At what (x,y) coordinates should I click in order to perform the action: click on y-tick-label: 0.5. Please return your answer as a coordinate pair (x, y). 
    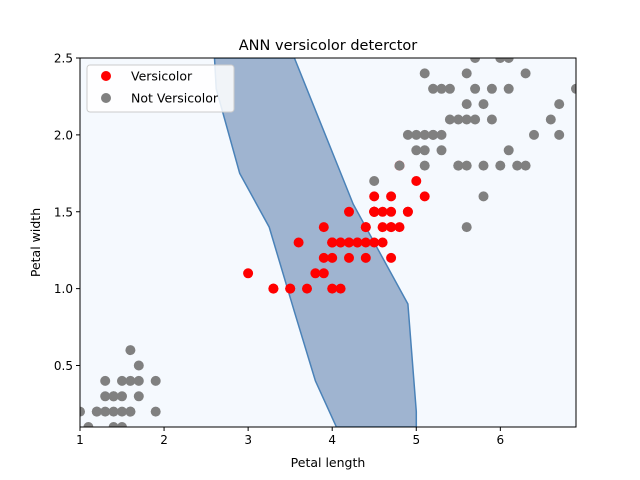
    Looking at the image, I should click on (63, 366).